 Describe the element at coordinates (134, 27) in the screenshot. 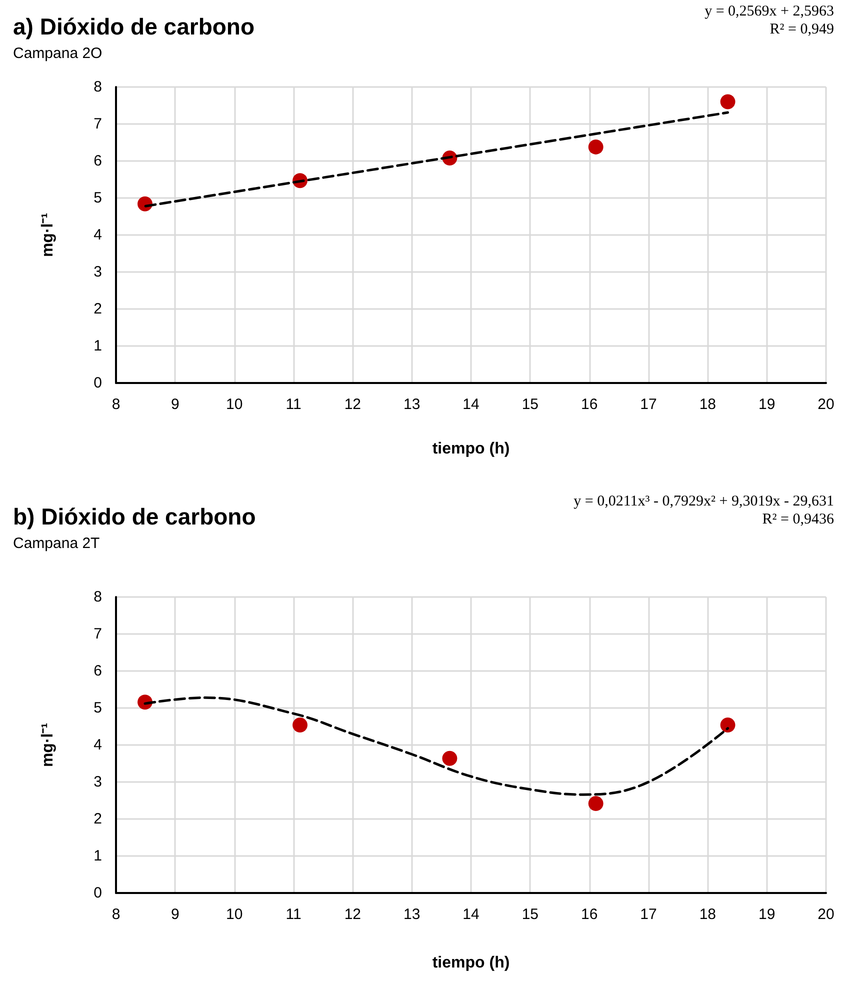

I see `chart-title: a) Dióxido de carbono` at that location.